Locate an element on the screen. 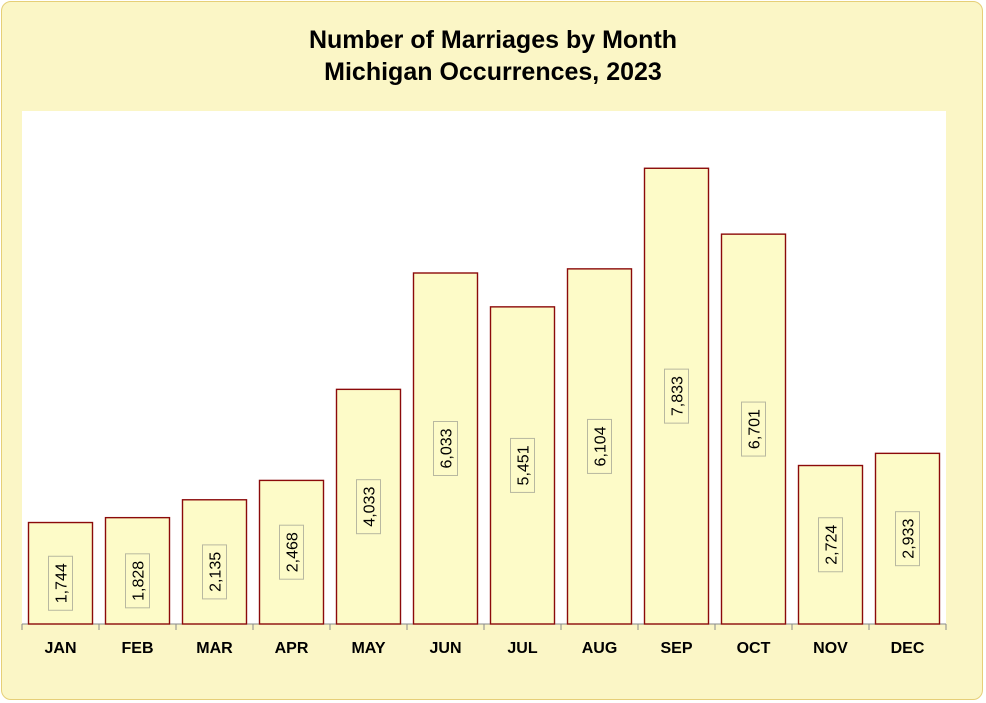 The width and height of the screenshot is (986, 703). data-label-apr: 2,468 is located at coordinates (291, 552).